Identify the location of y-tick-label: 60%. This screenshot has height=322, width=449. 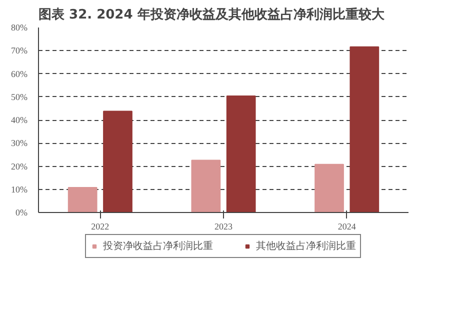
(19, 73).